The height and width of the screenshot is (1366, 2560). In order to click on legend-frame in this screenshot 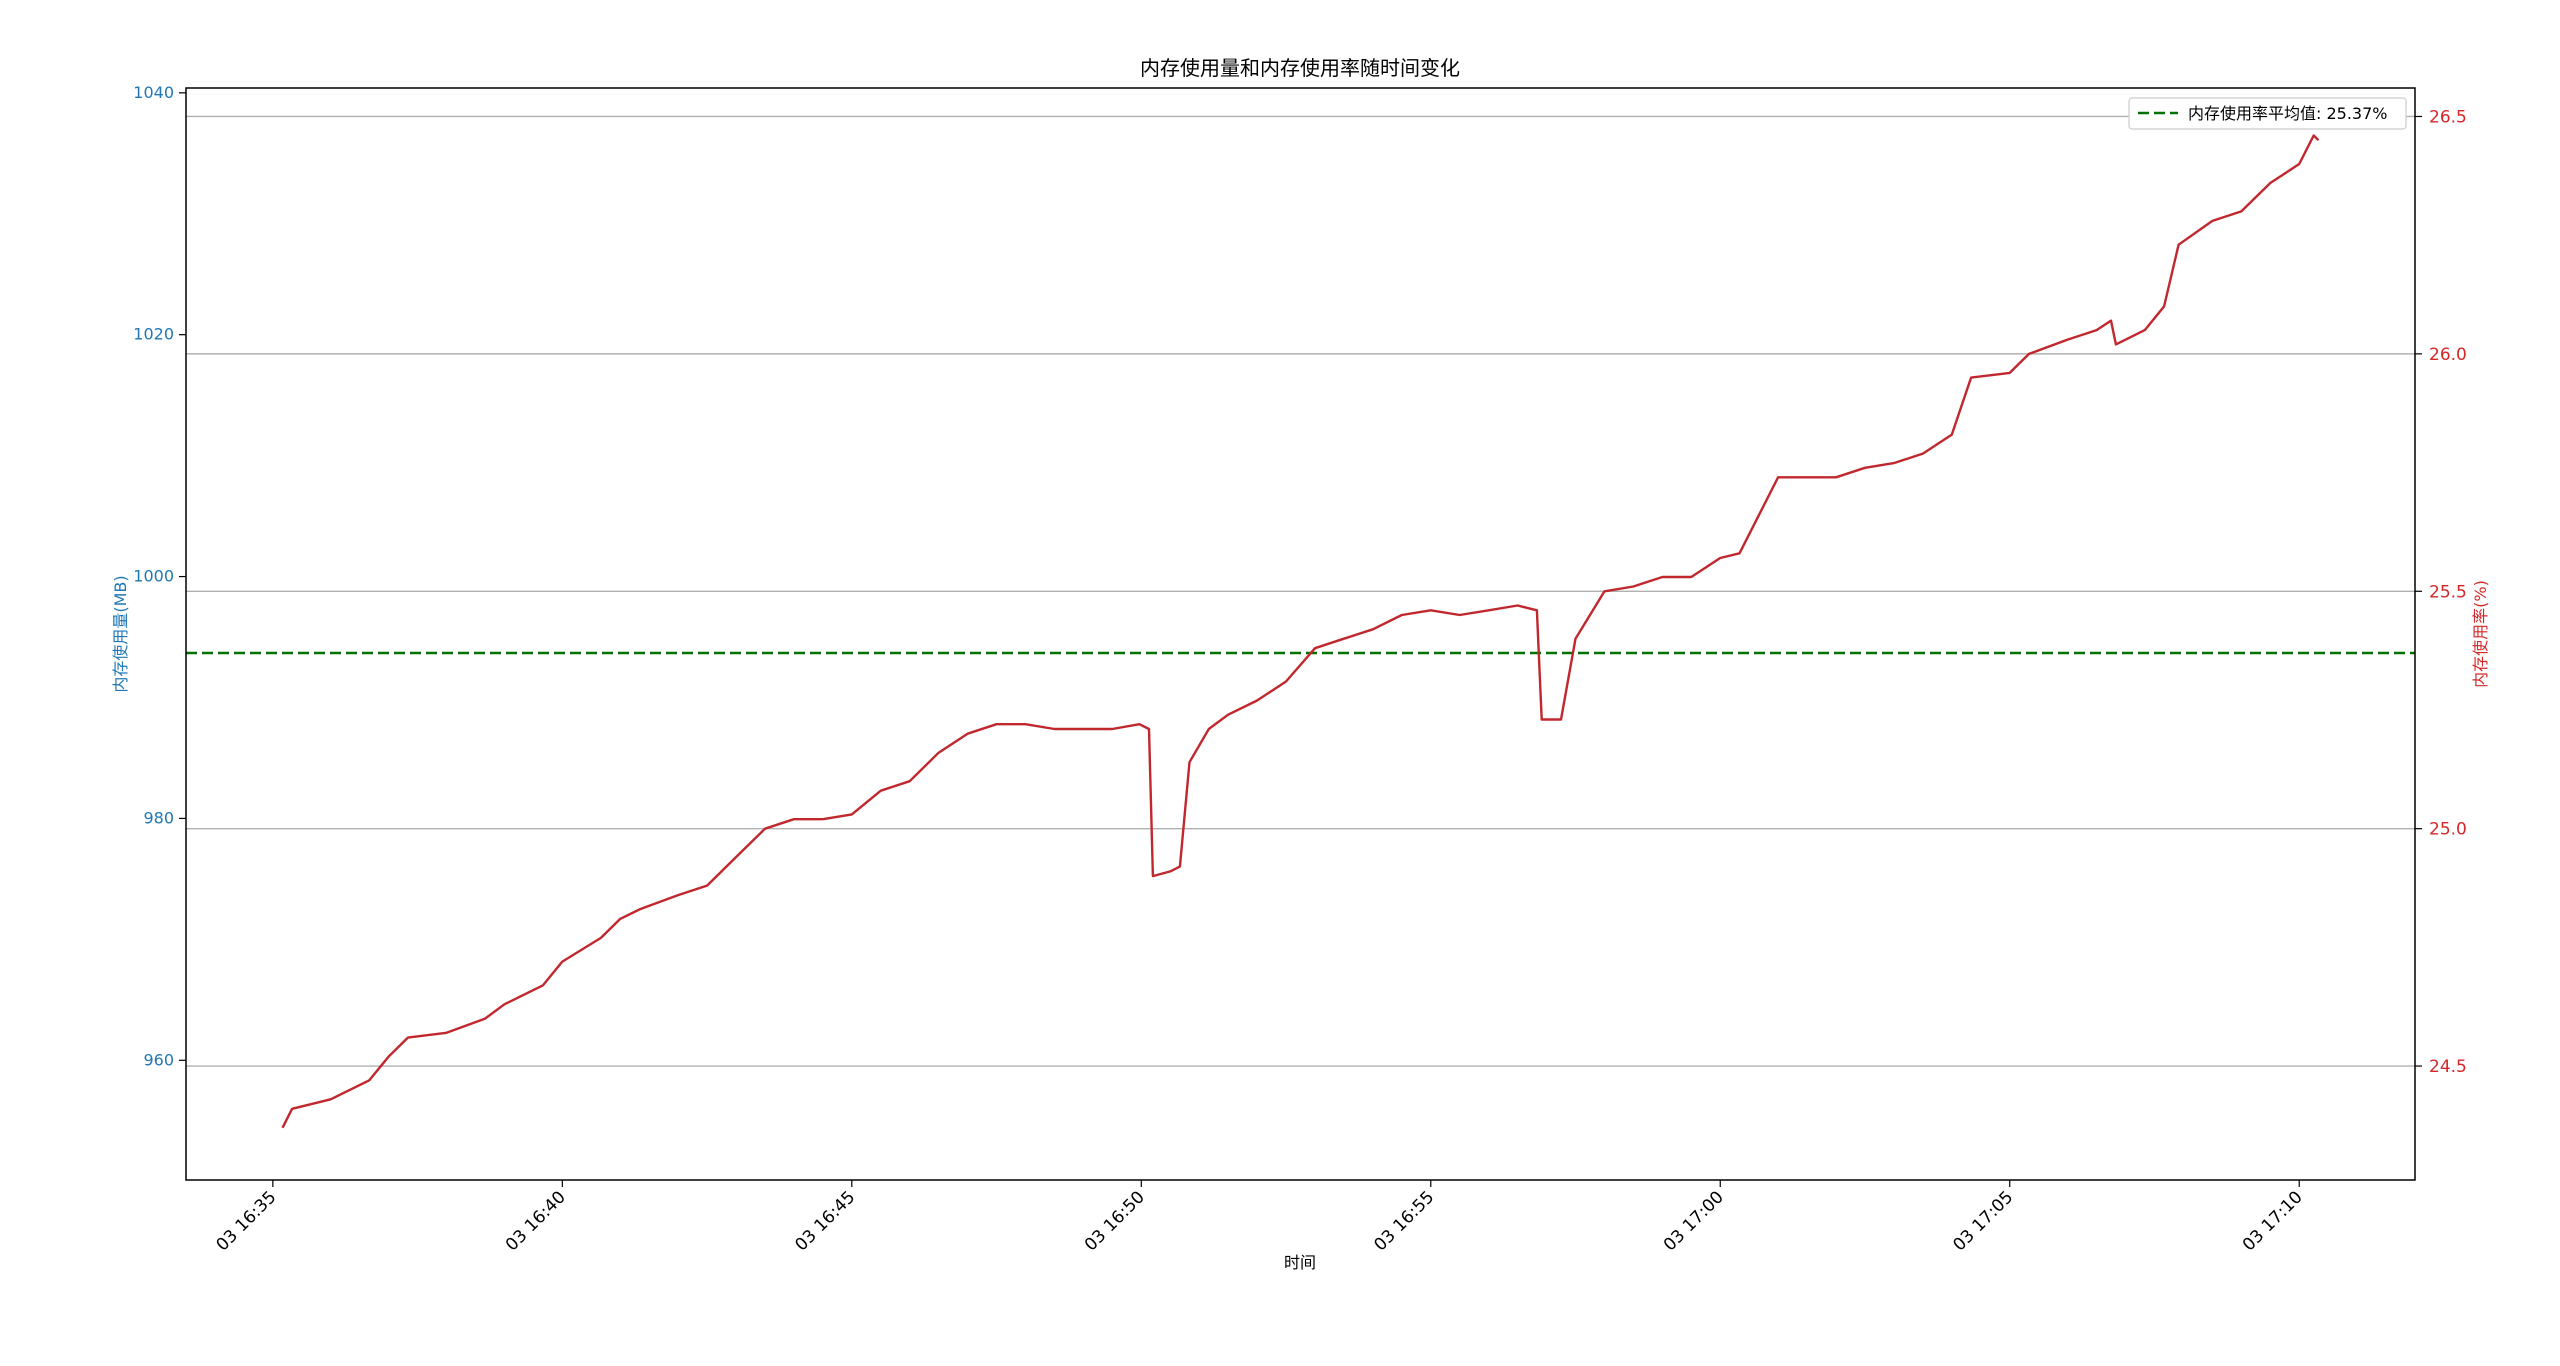, I will do `click(2267, 113)`.